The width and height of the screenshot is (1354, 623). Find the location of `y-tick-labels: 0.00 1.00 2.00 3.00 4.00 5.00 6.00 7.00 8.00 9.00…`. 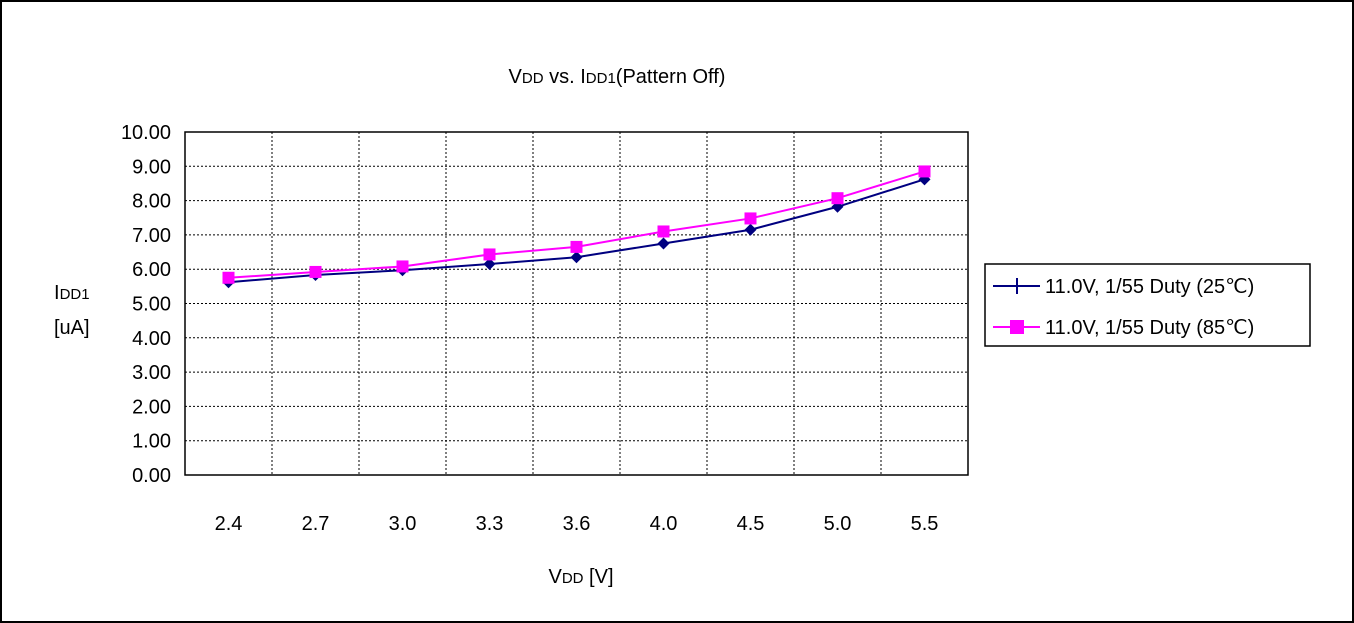

y-tick-labels: 0.00 1.00 2.00 3.00 4.00 5.00 6.00 7.00 8.00 9.00… is located at coordinates (146, 304).